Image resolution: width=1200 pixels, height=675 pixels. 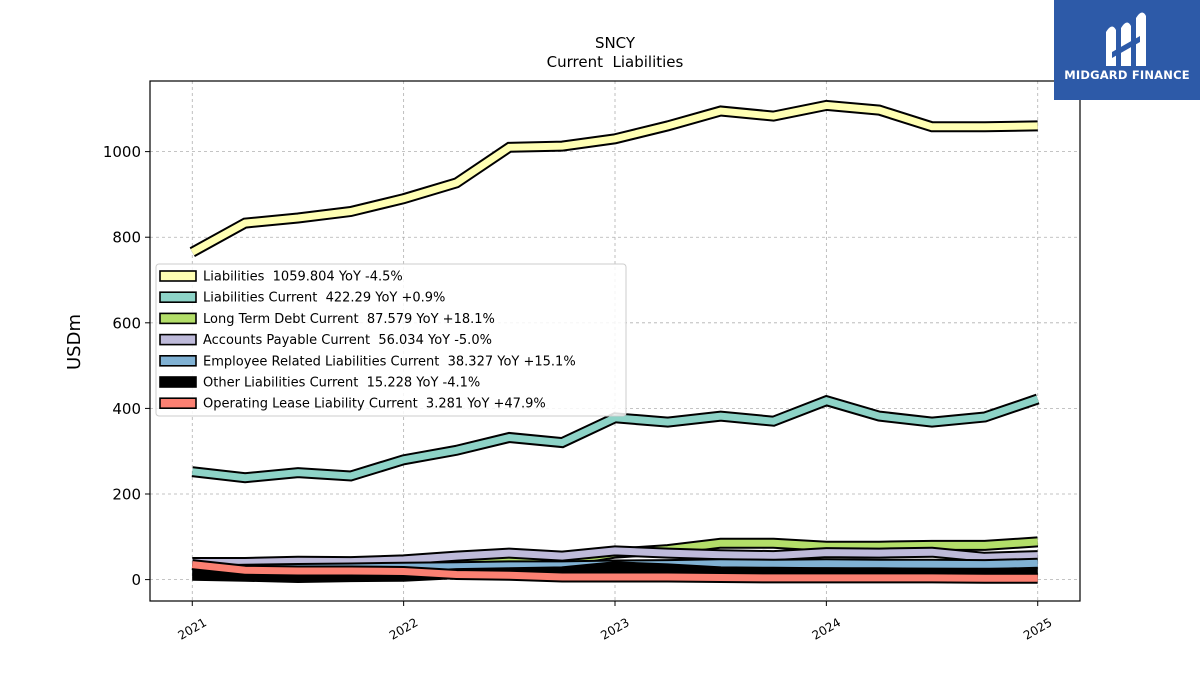 What do you see at coordinates (126, 409) in the screenshot?
I see `y-tick-label: 400` at bounding box center [126, 409].